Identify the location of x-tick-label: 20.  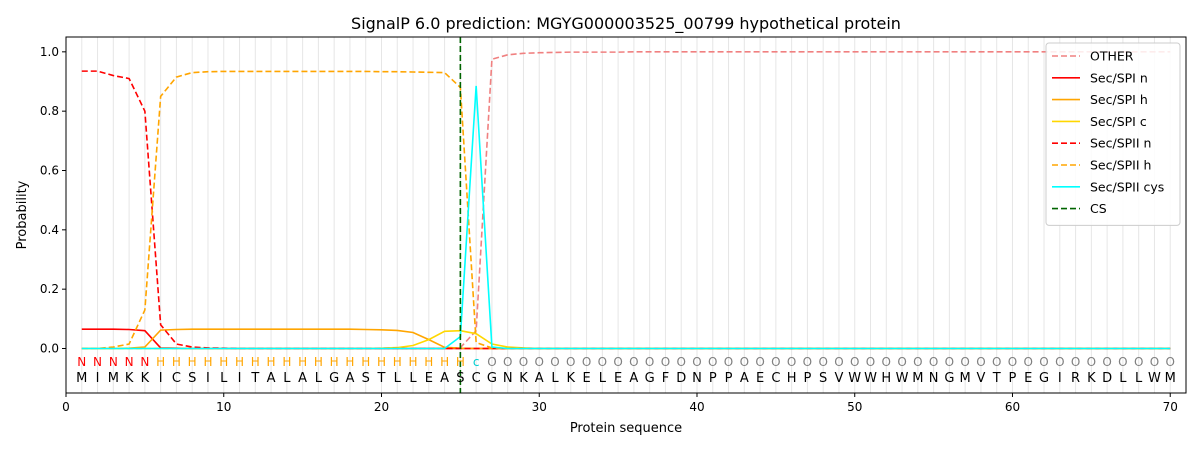
(381, 407).